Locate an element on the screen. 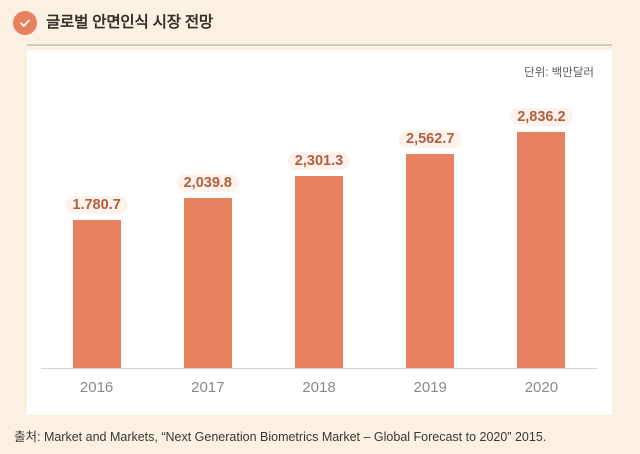 The height and width of the screenshot is (454, 640). bar-slot: 2,301.3 is located at coordinates (318, 243).